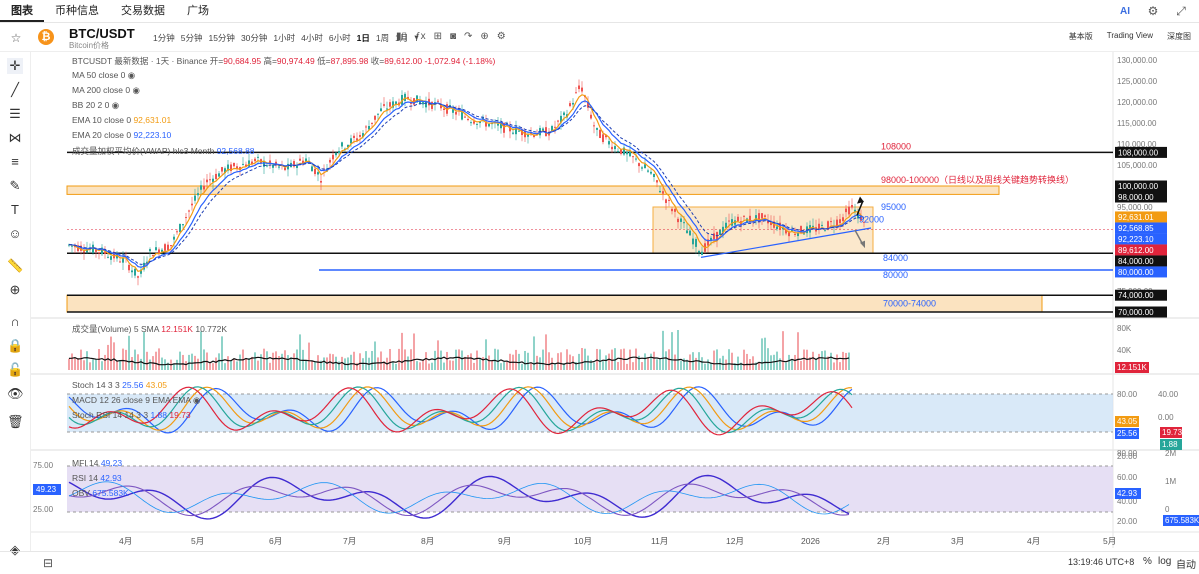 This screenshot has width=1199, height=574. Describe the element at coordinates (15, 137) in the screenshot. I see `channel-icon: ⋈` at that location.